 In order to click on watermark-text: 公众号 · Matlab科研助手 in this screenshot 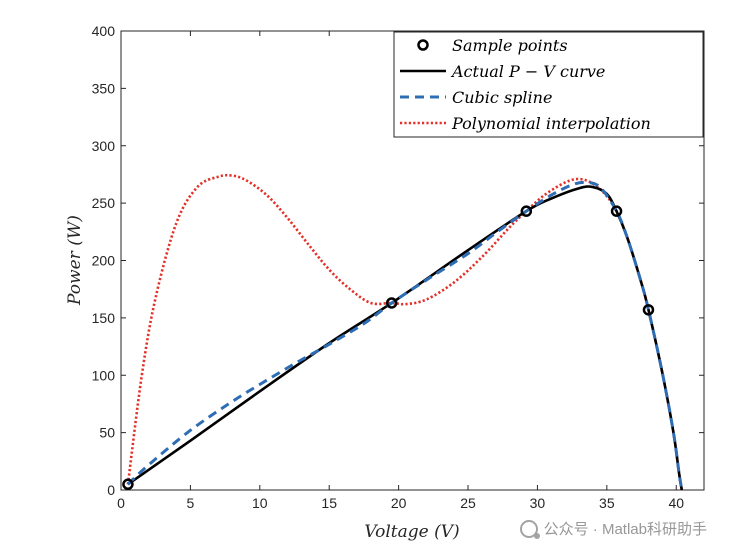, I will do `click(625, 529)`.